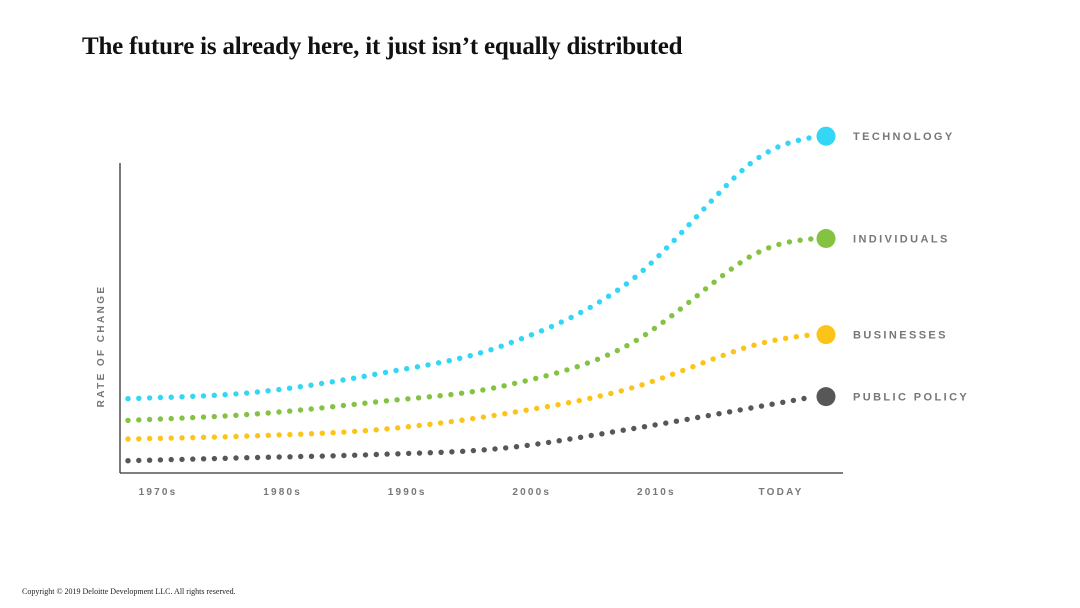 The width and height of the screenshot is (1080, 608). Describe the element at coordinates (480, 383) in the screenshot. I see `series-businesses` at that location.